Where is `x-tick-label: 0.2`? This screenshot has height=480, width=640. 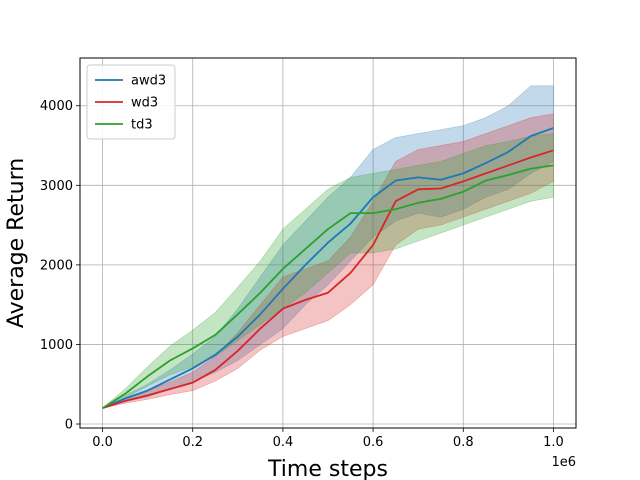
x-tick-label: 0.2 is located at coordinates (192, 442).